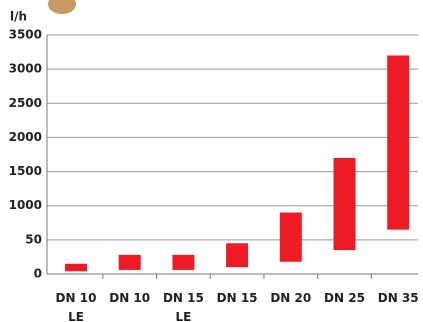 The height and width of the screenshot is (322, 423). What do you see at coordinates (237, 298) in the screenshot?
I see `x-tick-label: DN 15` at bounding box center [237, 298].